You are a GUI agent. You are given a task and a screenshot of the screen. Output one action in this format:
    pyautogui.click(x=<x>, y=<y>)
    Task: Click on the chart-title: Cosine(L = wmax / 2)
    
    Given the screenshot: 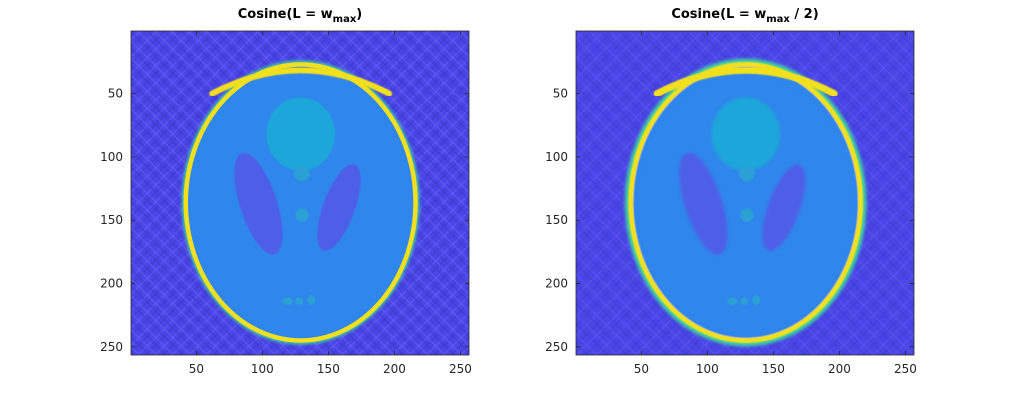 What is the action you would take?
    pyautogui.click(x=744, y=16)
    